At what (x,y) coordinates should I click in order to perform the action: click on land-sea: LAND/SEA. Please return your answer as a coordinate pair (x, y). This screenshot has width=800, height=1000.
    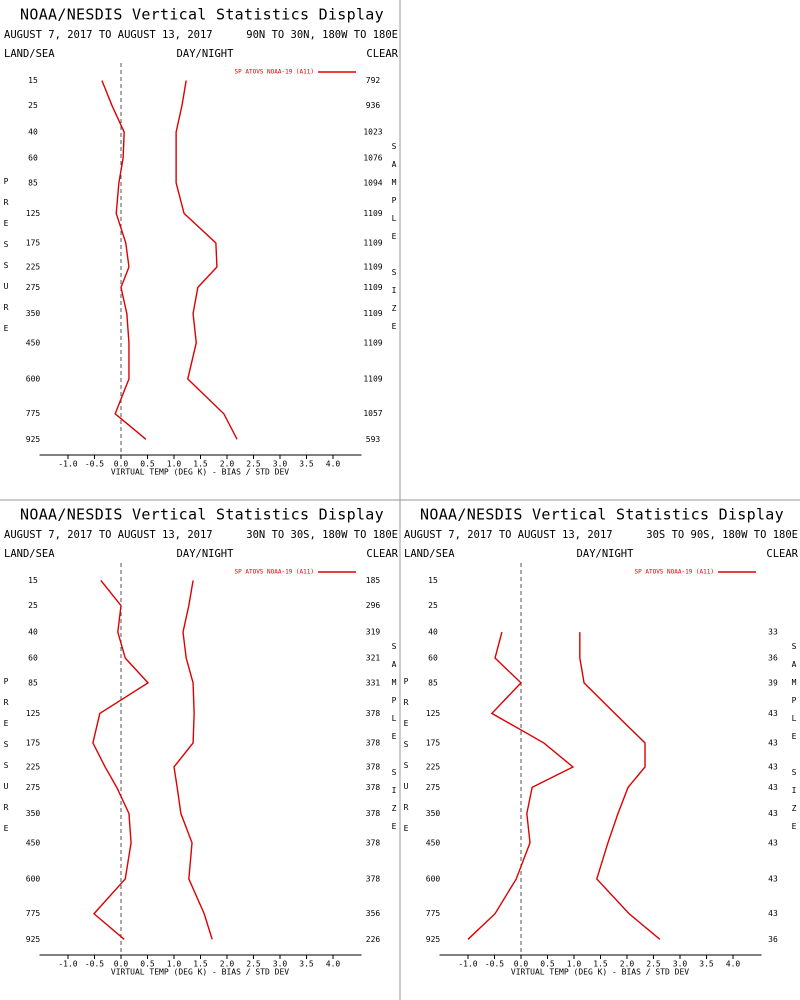
    Looking at the image, I should click on (29, 554).